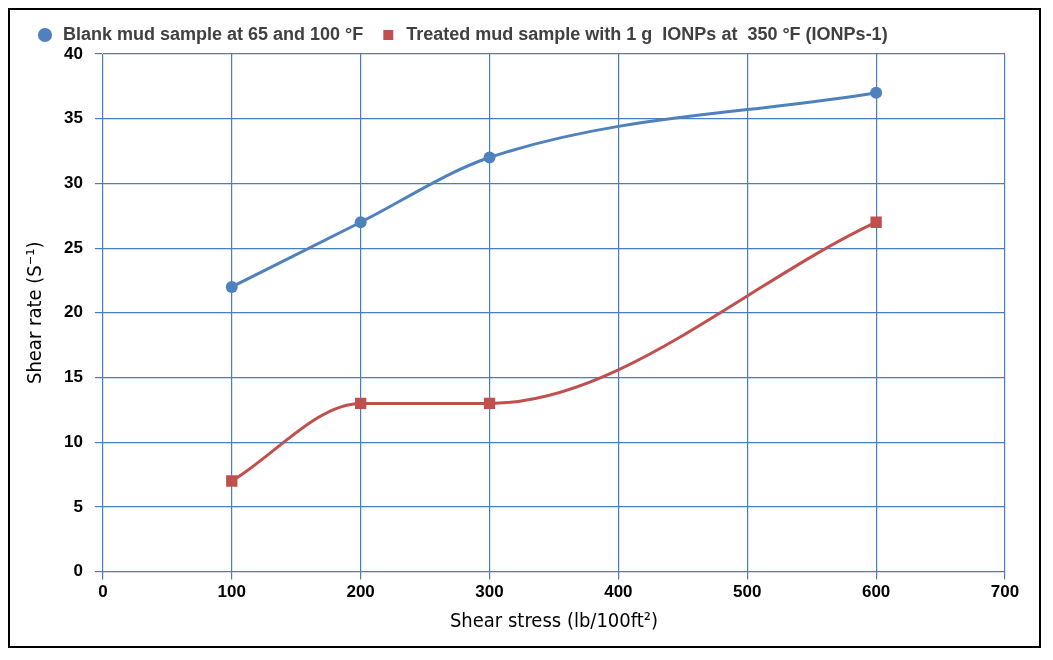  What do you see at coordinates (78, 506) in the screenshot?
I see `y-tick-label: 5` at bounding box center [78, 506].